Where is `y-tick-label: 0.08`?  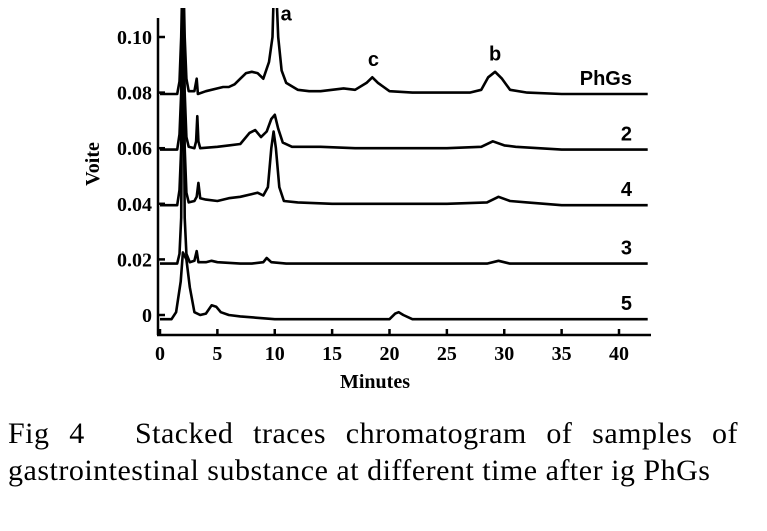 y-tick-label: 0.08 is located at coordinates (134, 94).